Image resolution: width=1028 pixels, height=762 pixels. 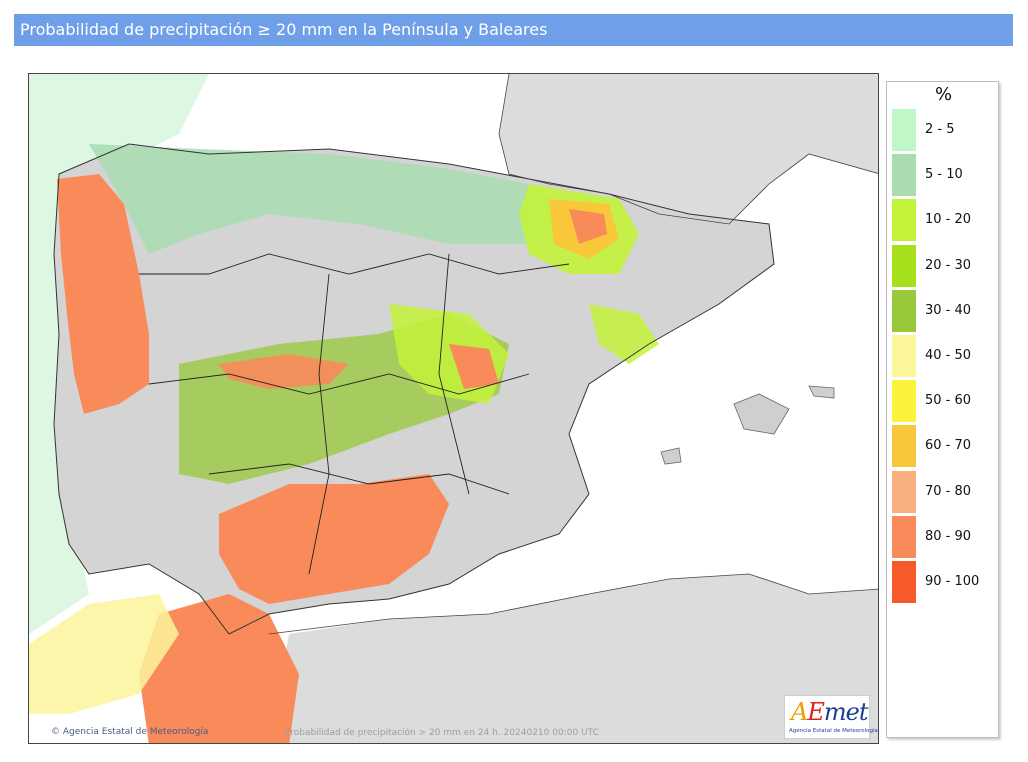 I want to click on balearic-mallorca, so click(x=761, y=414).